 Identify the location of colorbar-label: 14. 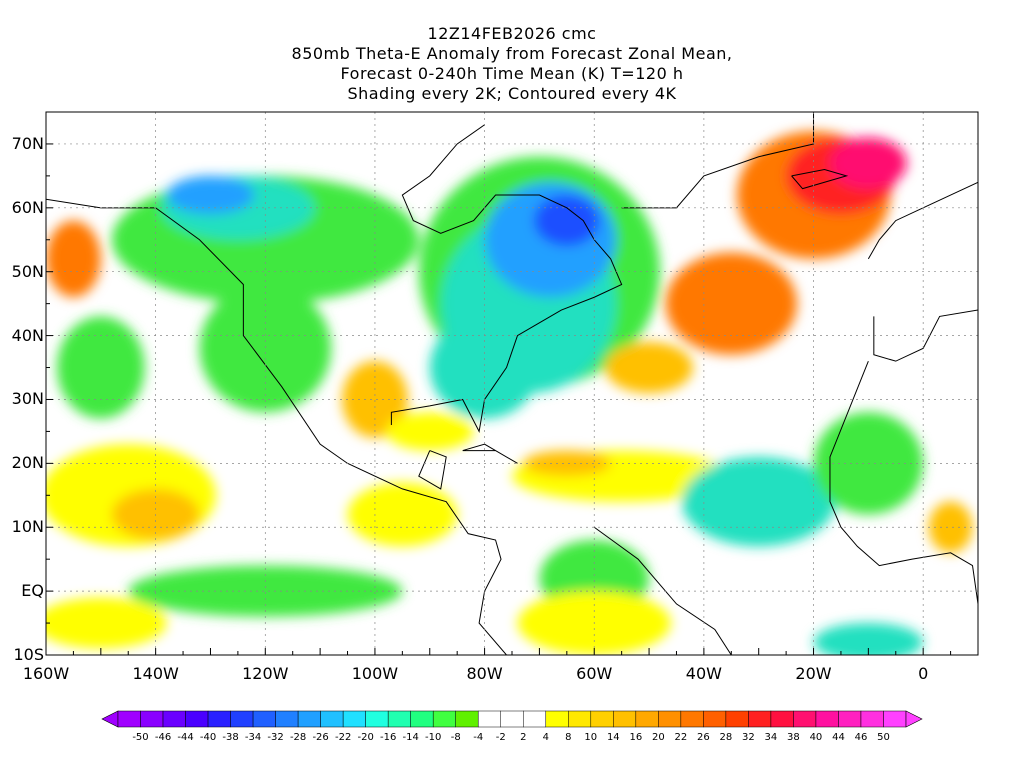
(613, 737).